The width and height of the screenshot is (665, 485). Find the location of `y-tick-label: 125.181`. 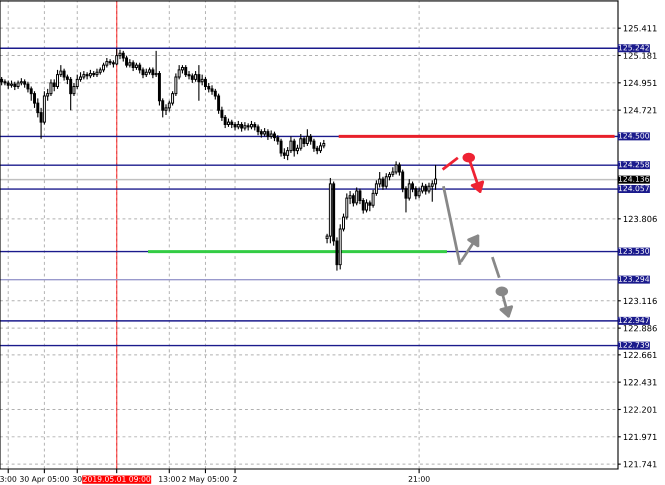

y-tick-label: 125.181 is located at coordinates (640, 55).